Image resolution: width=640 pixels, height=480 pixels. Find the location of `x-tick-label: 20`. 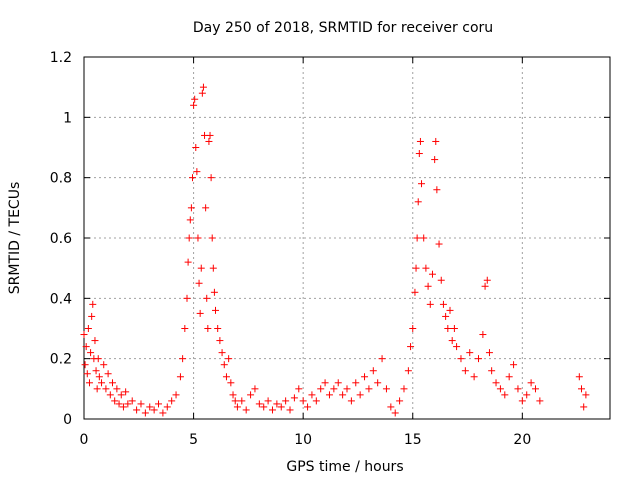

x-tick-label: 20 is located at coordinates (522, 440).